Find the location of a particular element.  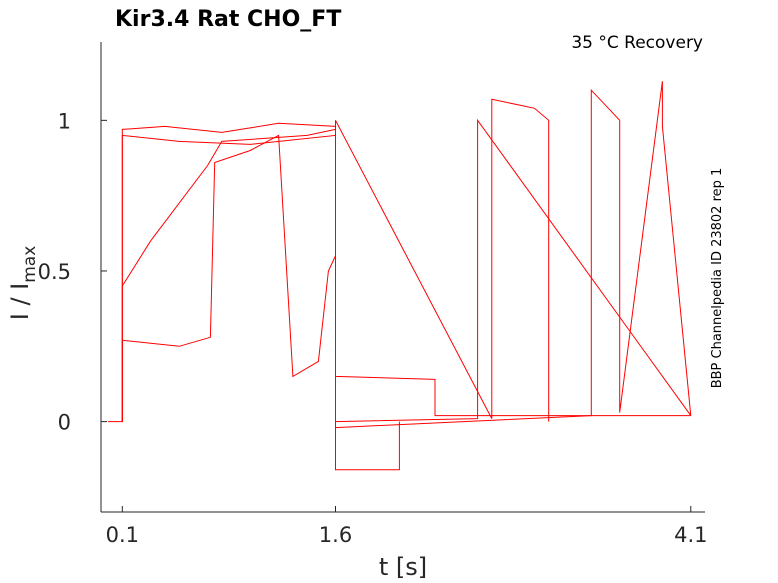

svg-text:BBP Channelpedia ID 23802 rep: BBP Channelpedia ID 23802 rep 1 is located at coordinates (717, 278).